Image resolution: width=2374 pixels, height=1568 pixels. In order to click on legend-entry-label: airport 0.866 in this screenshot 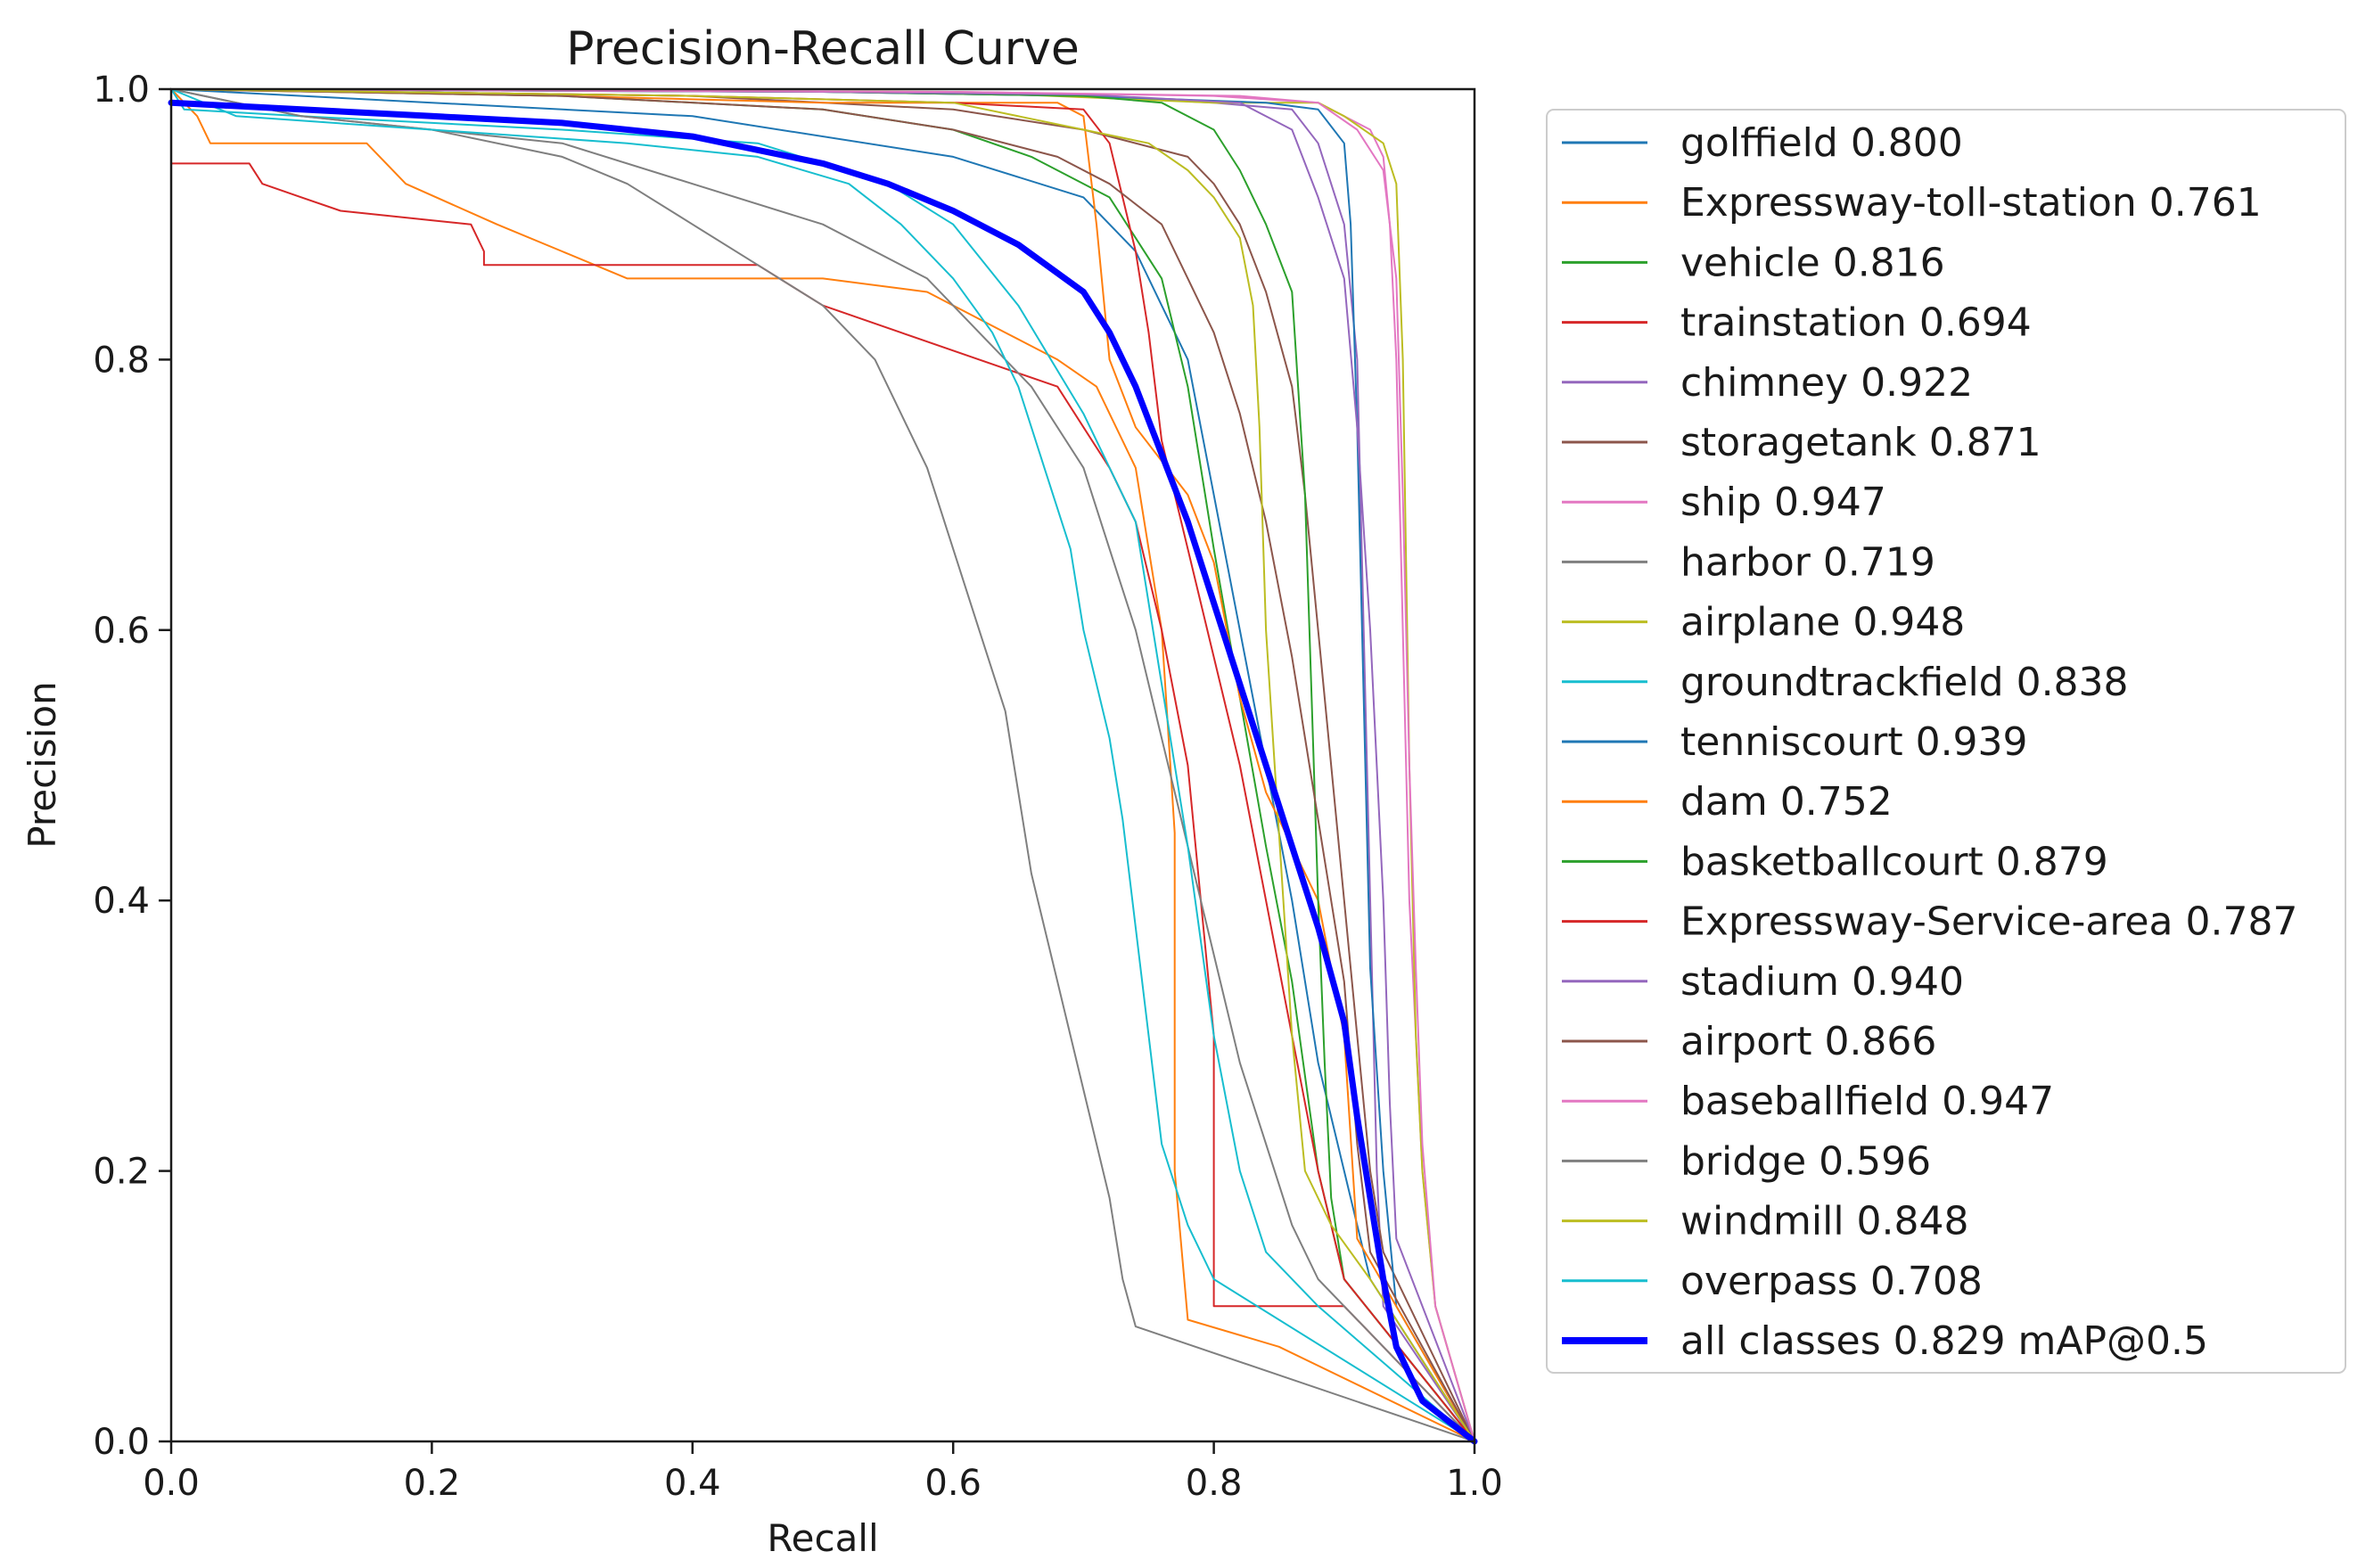, I will do `click(1808, 1041)`.